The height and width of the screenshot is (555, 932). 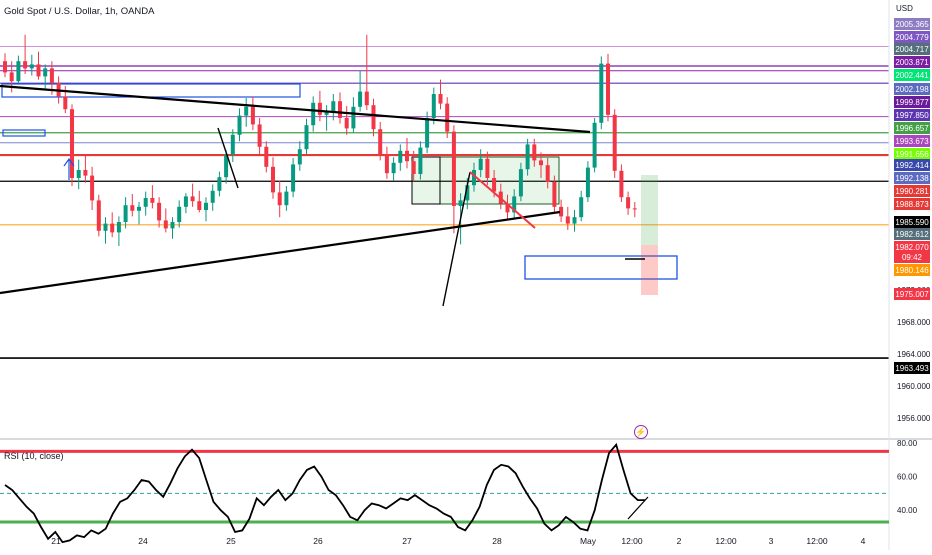 What do you see at coordinates (912, 191) in the screenshot?
I see `price-label: 1990.281` at bounding box center [912, 191].